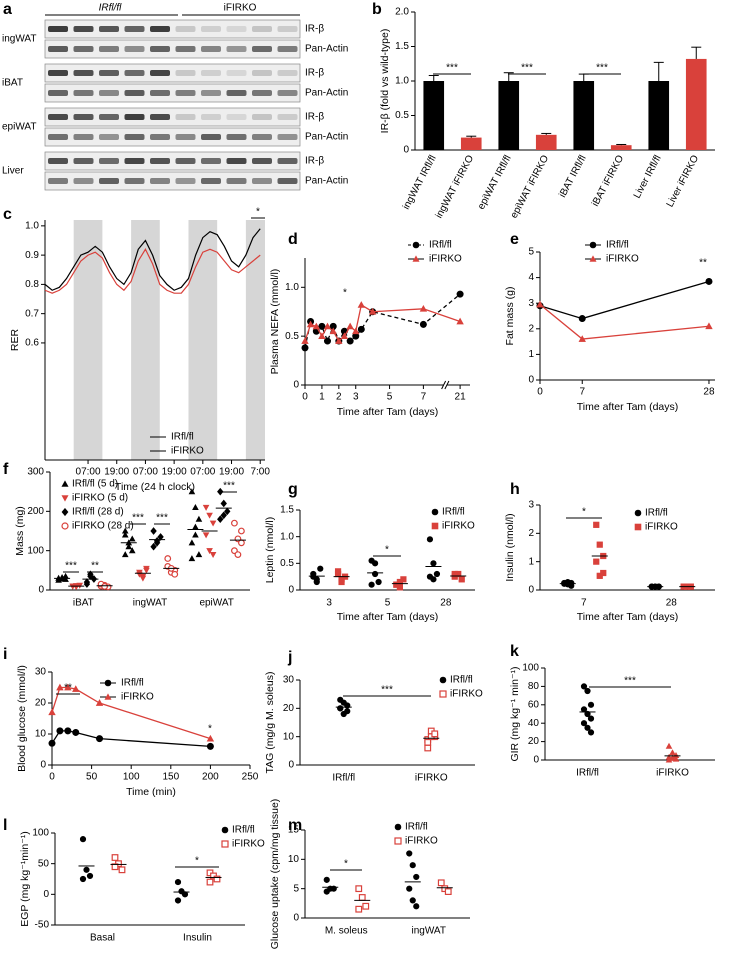 The height and width of the screenshot is (972, 729). Describe the element at coordinates (628, 407) in the screenshot. I see `x-axis-label: Time after Tam (days)` at that location.